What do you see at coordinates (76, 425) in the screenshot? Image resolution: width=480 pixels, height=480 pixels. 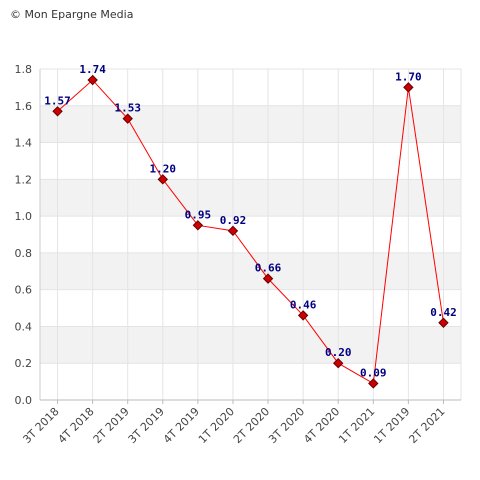 I see `x-tick-label: 4T 2018` at bounding box center [76, 425].